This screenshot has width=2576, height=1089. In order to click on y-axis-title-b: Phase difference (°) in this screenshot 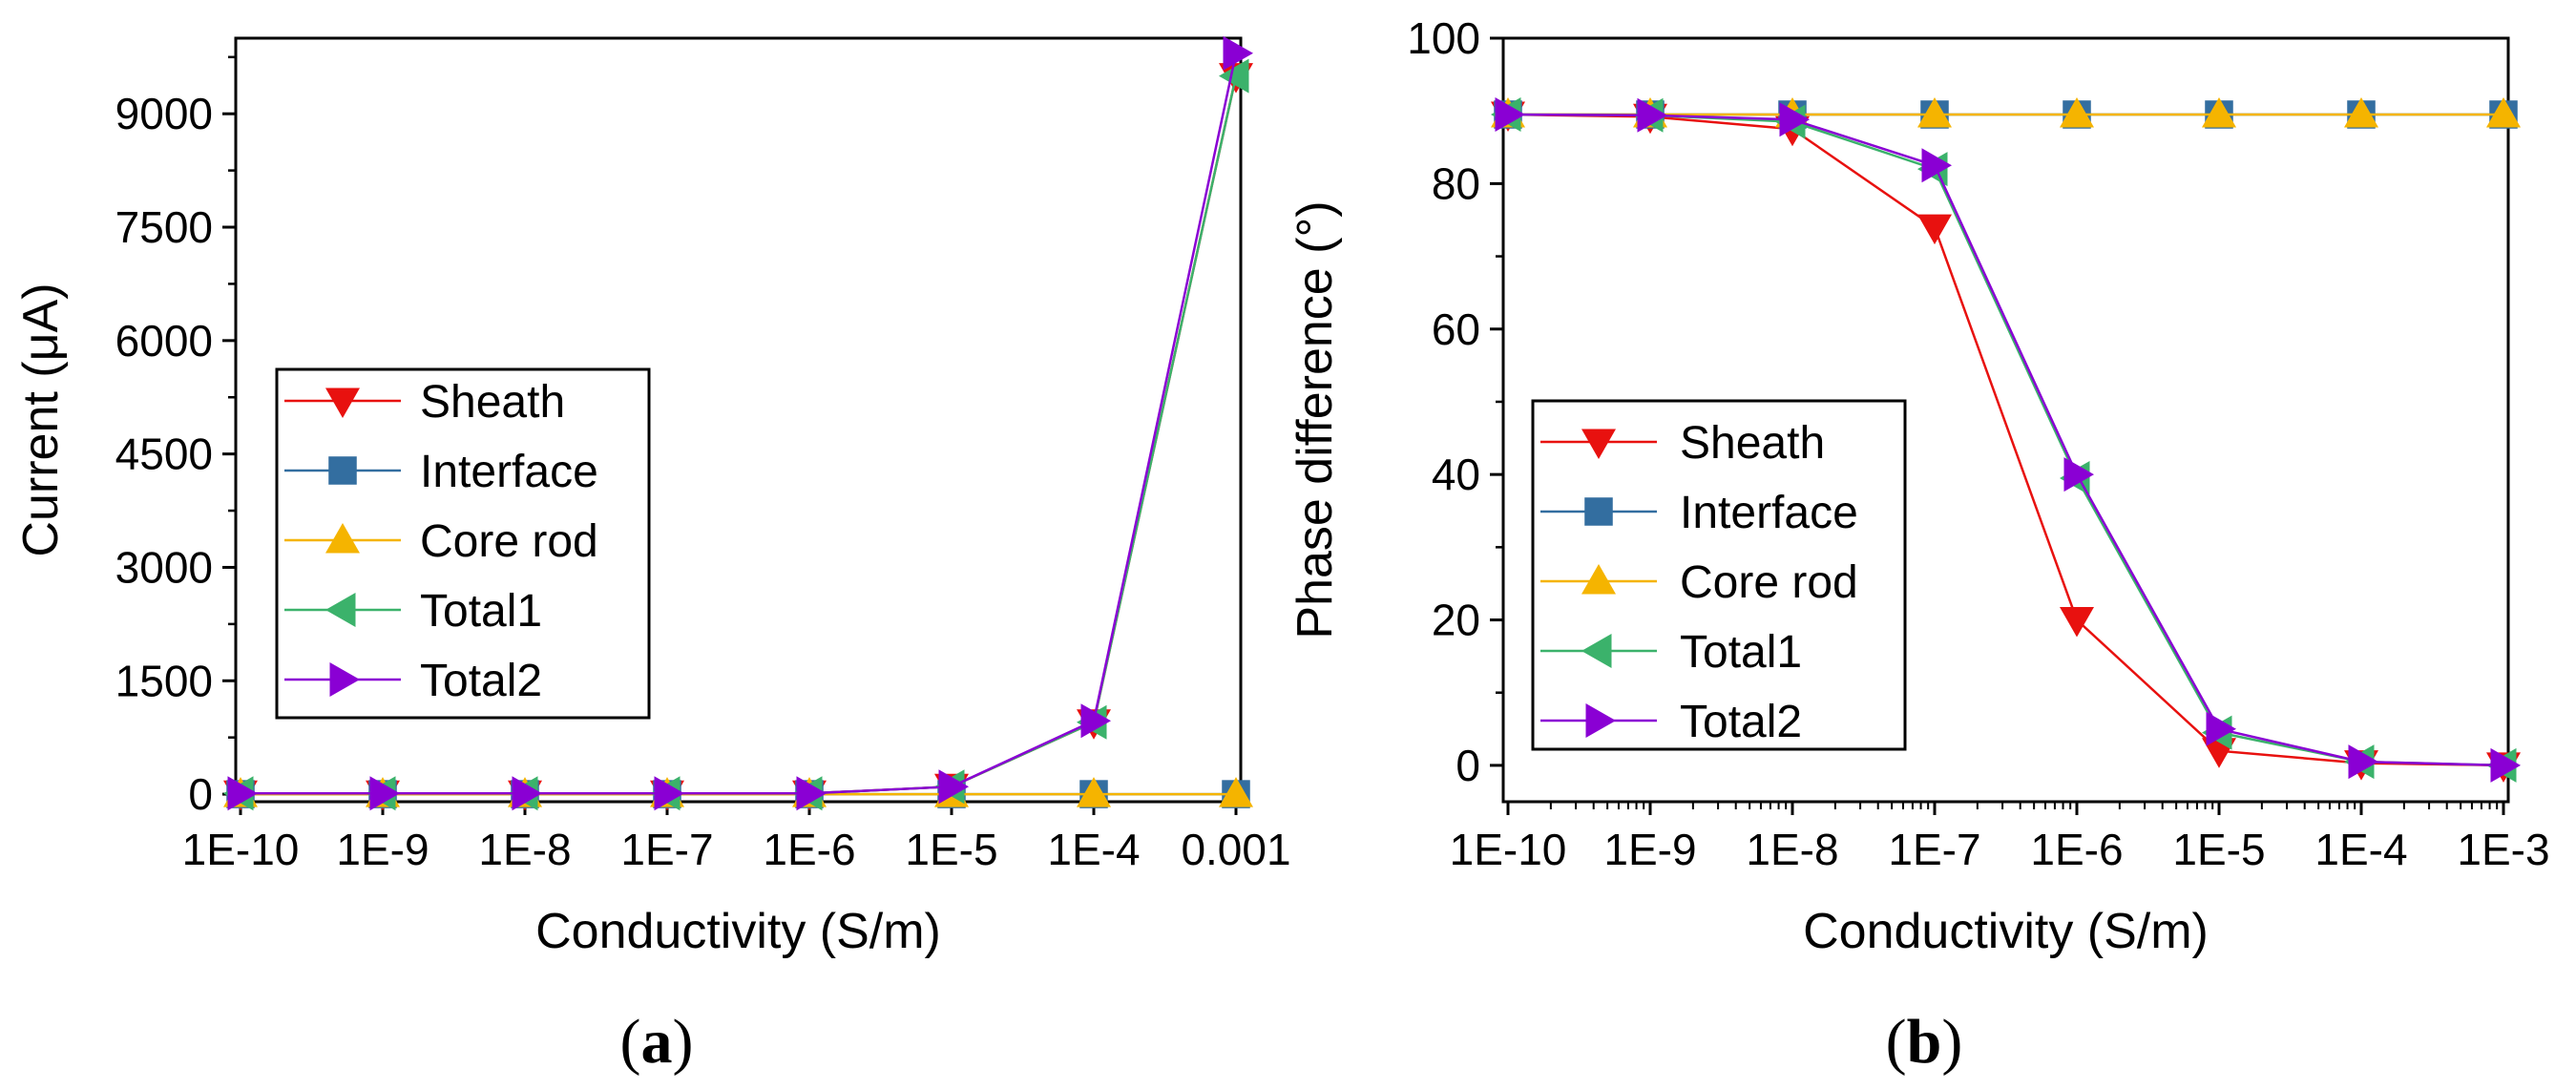, I will do `click(1315, 419)`.